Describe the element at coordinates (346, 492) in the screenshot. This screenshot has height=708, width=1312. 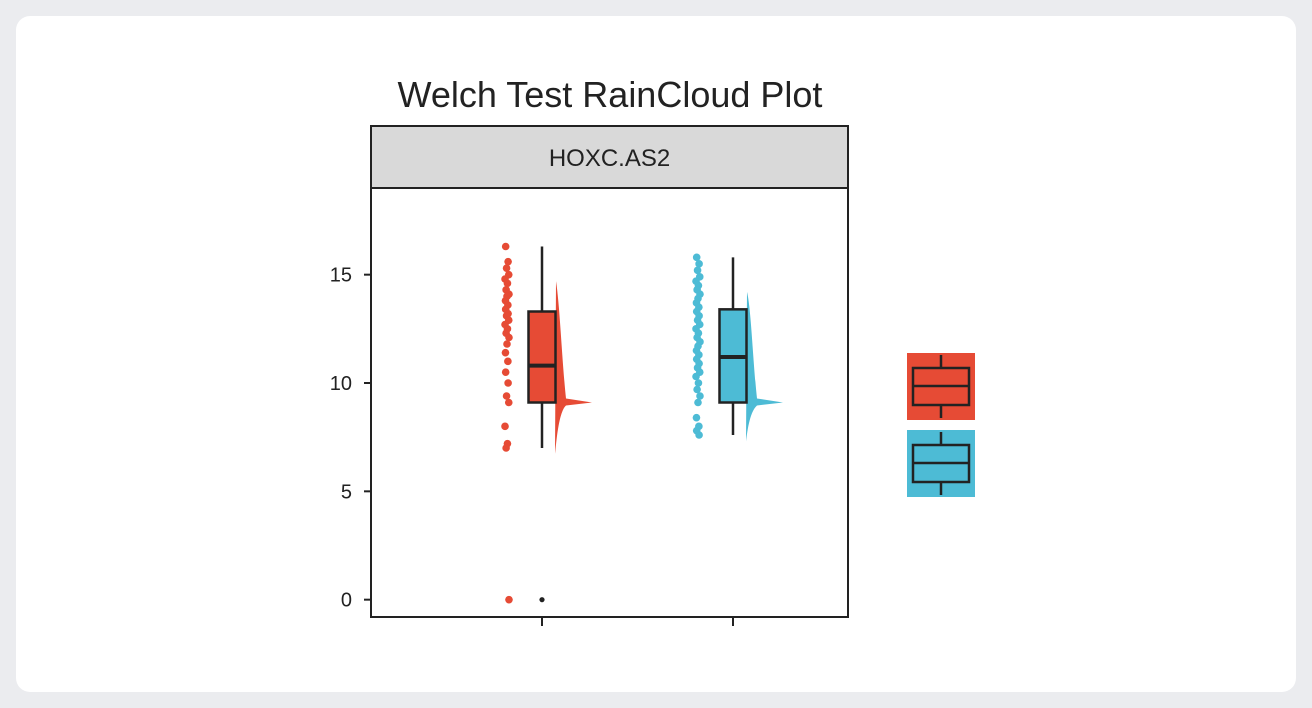
I see `y-tick-label: 5` at that location.